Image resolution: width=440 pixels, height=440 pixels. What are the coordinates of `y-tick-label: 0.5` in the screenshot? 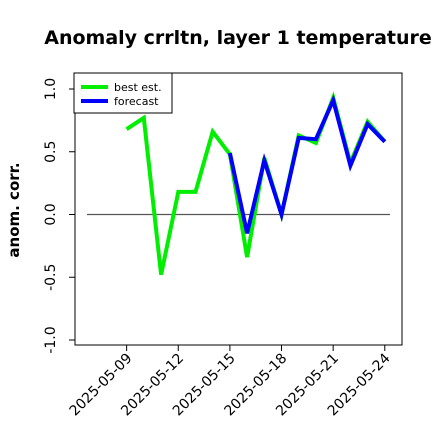 It's located at (51, 152).